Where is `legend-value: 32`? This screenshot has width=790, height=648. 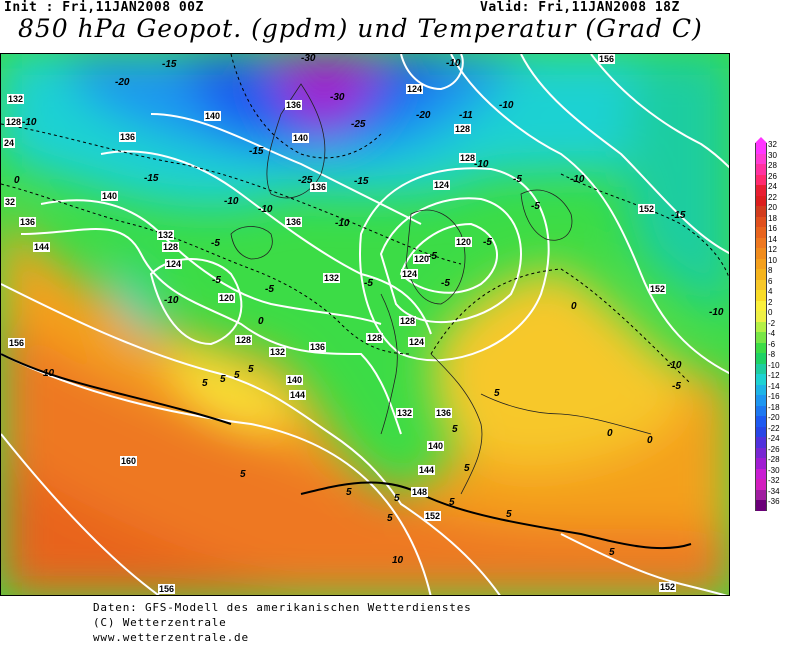
legend-value: 32 is located at coordinates (772, 144).